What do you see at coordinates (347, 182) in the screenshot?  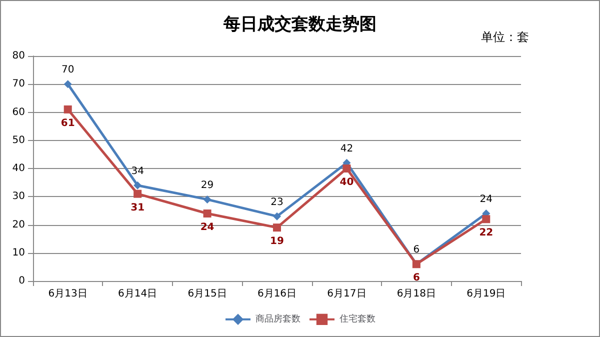 I see `data-label: 40` at bounding box center [347, 182].